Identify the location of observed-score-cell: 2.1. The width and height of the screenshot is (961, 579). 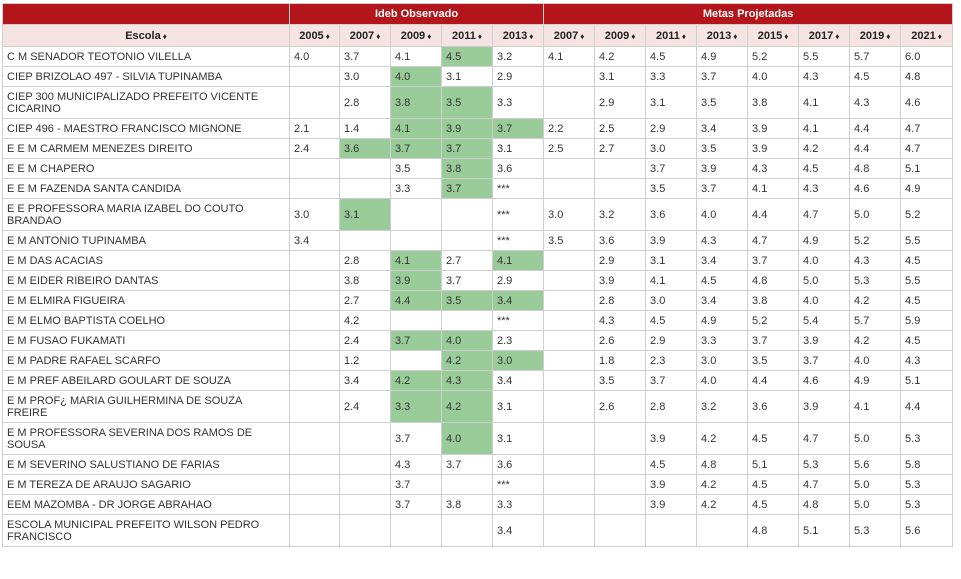
(314, 128).